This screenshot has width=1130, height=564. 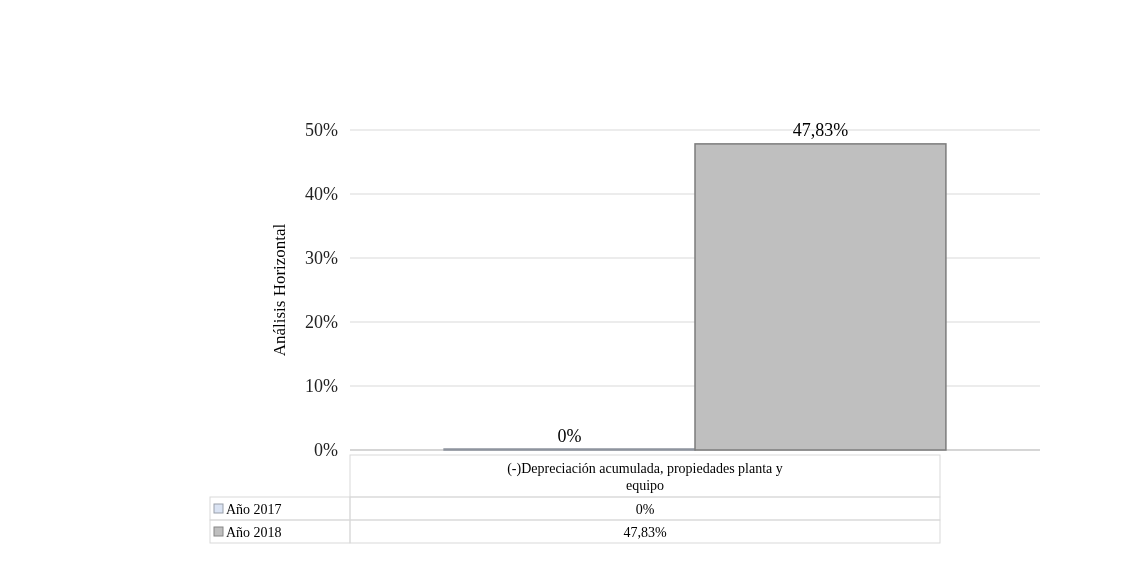 What do you see at coordinates (321, 258) in the screenshot?
I see `y-tick-label: 30%` at bounding box center [321, 258].